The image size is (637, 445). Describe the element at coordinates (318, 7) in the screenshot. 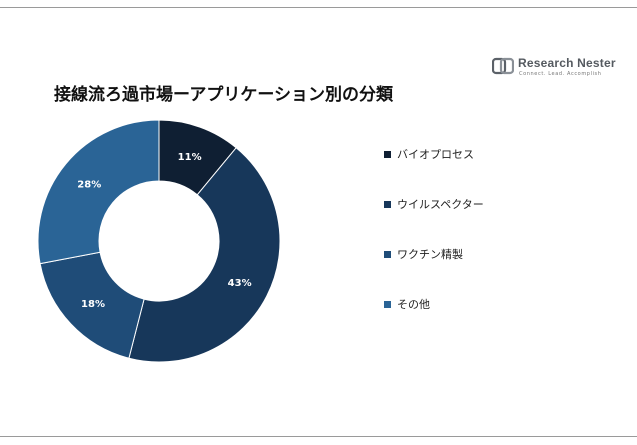

I see `top-divider` at that location.